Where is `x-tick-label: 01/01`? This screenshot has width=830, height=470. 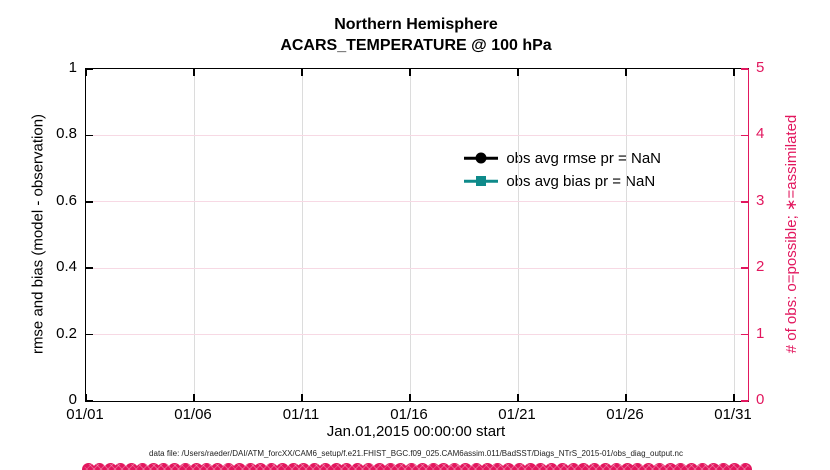 x-tick-label: 01/01 is located at coordinates (85, 414).